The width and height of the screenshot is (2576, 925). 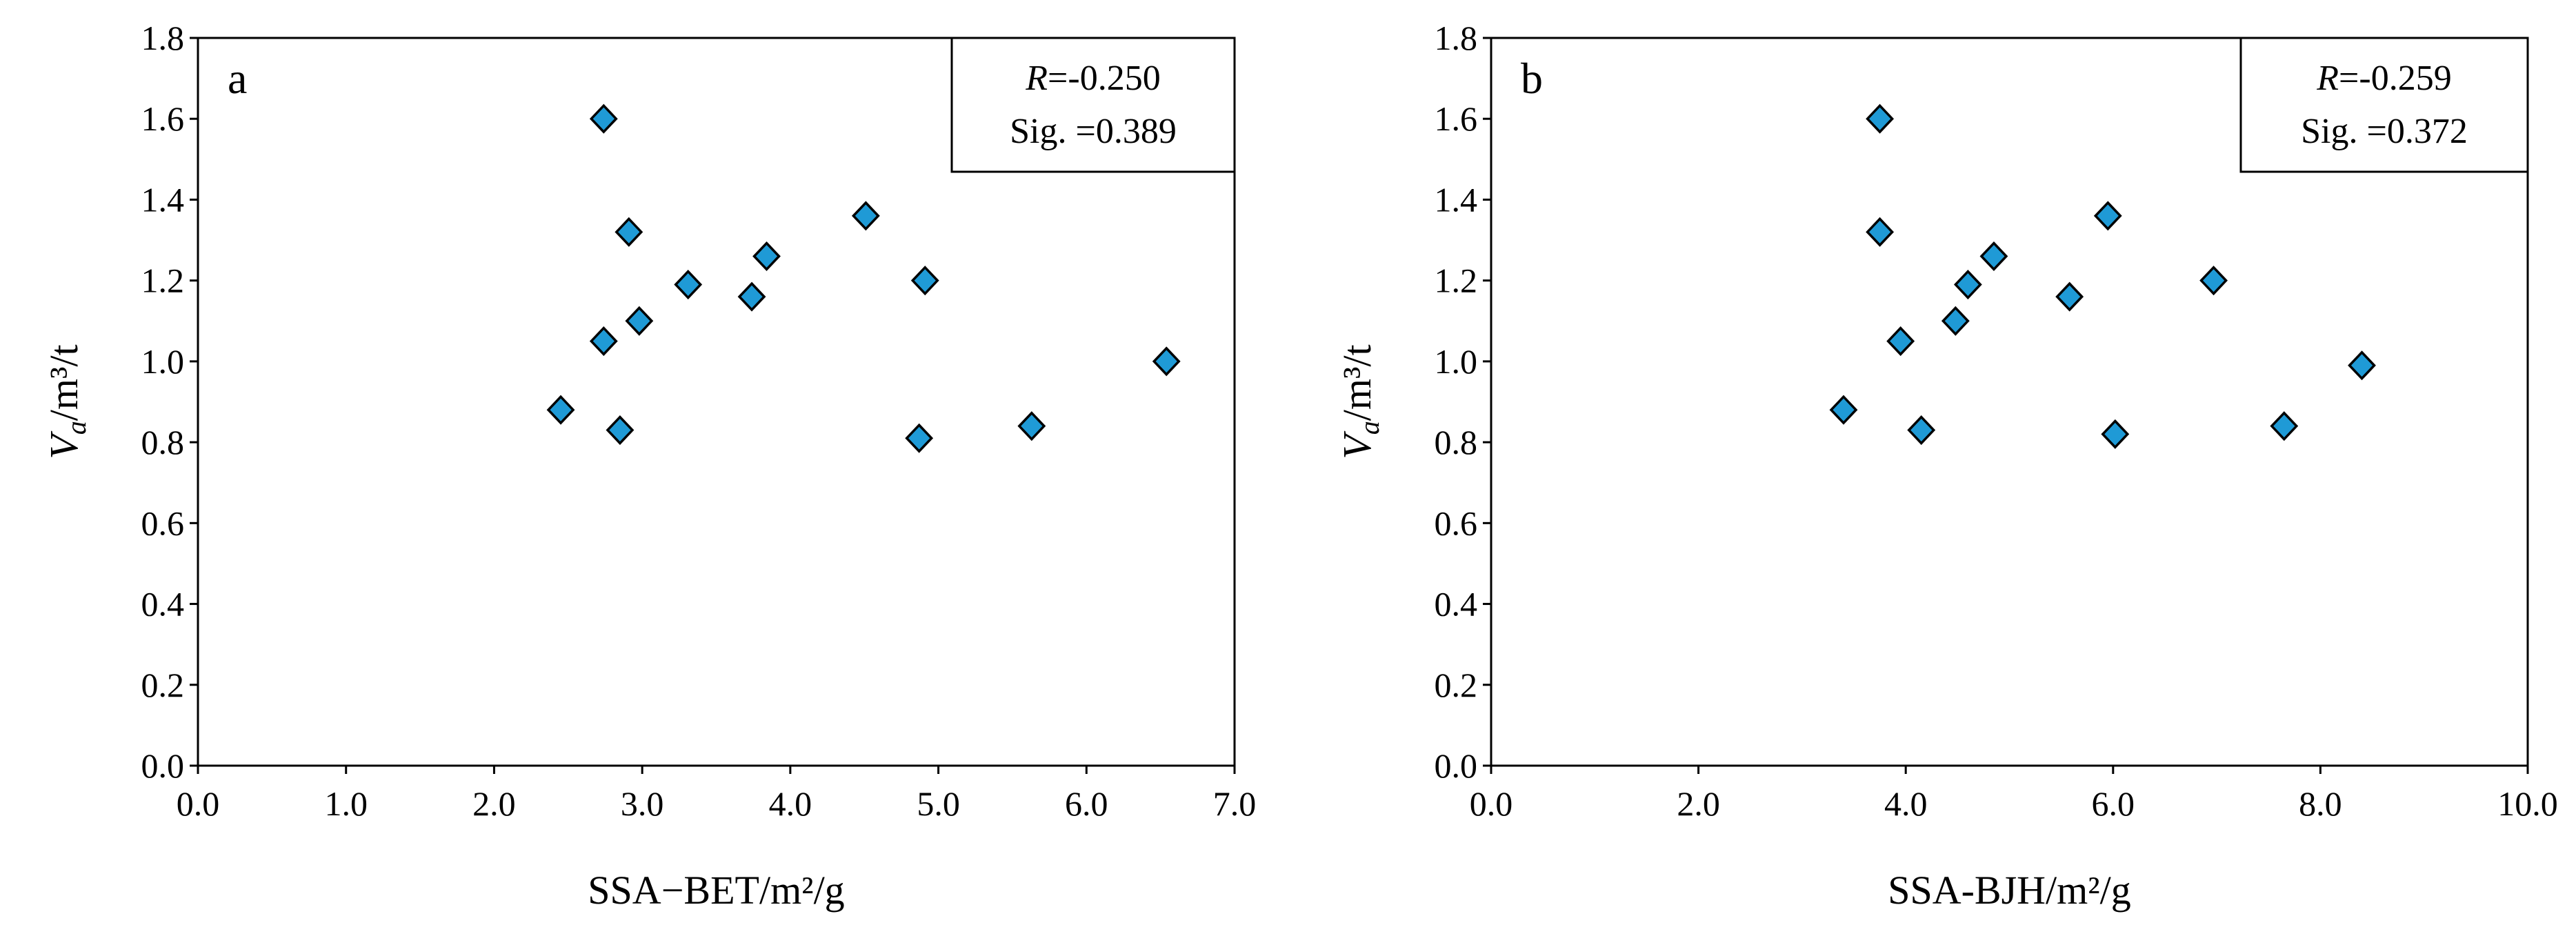 What do you see at coordinates (237, 79) in the screenshot?
I see `panel-label: a` at bounding box center [237, 79].